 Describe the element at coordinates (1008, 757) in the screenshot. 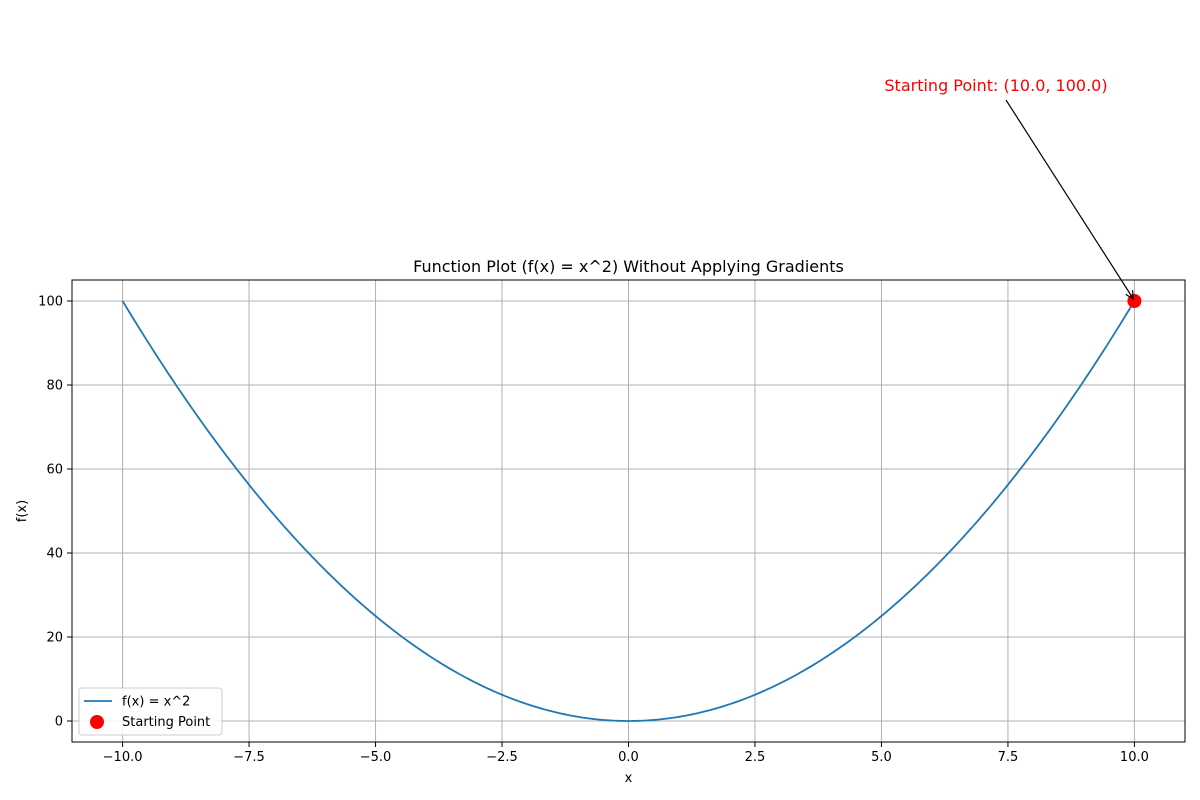

I see `x-tick-label: 7.5` at that location.